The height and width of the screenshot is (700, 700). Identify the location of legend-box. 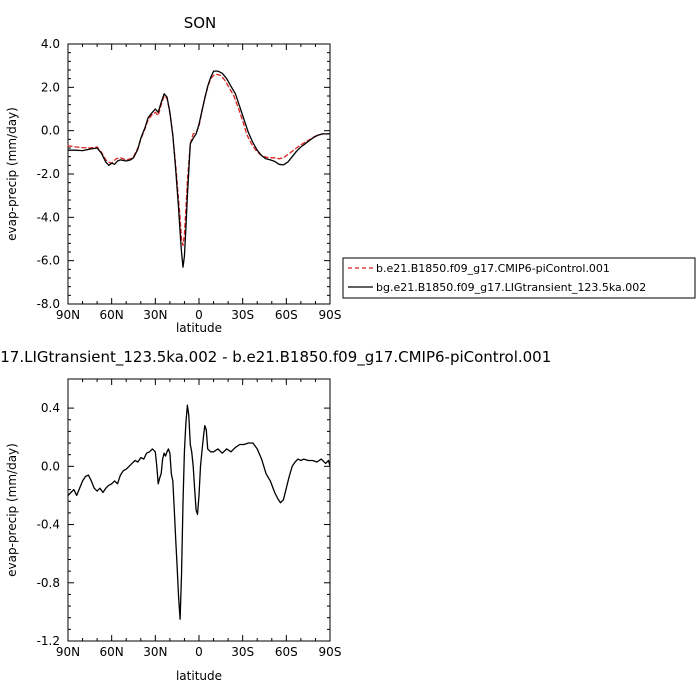
(519, 278).